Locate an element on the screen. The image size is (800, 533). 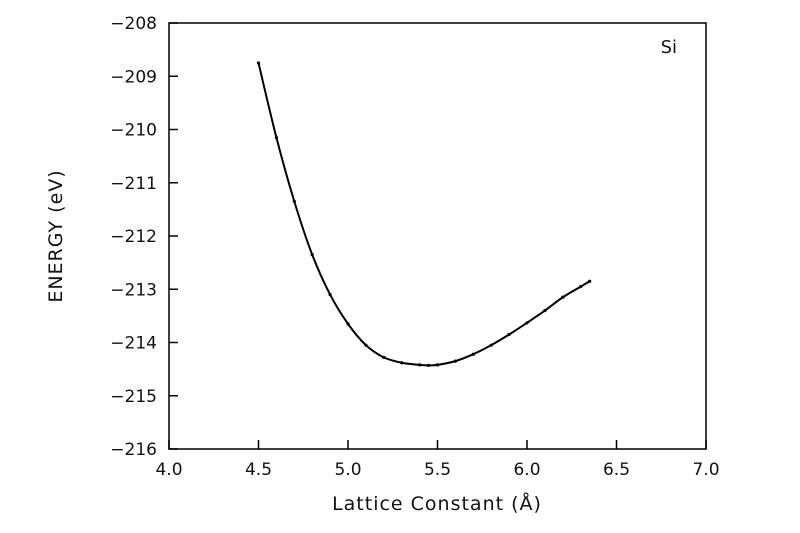
x-tick-label: 4.0 is located at coordinates (168, 470).